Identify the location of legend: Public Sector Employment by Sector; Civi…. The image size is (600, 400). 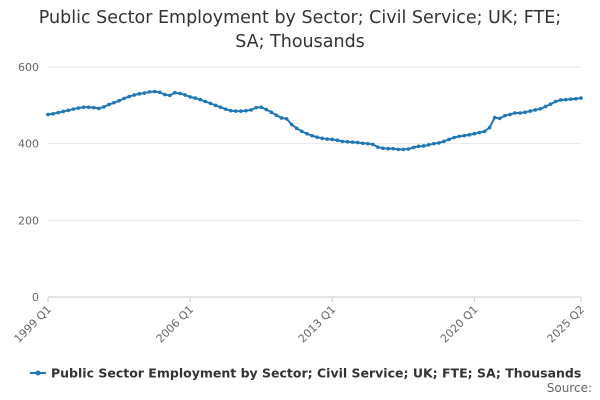
(305, 373).